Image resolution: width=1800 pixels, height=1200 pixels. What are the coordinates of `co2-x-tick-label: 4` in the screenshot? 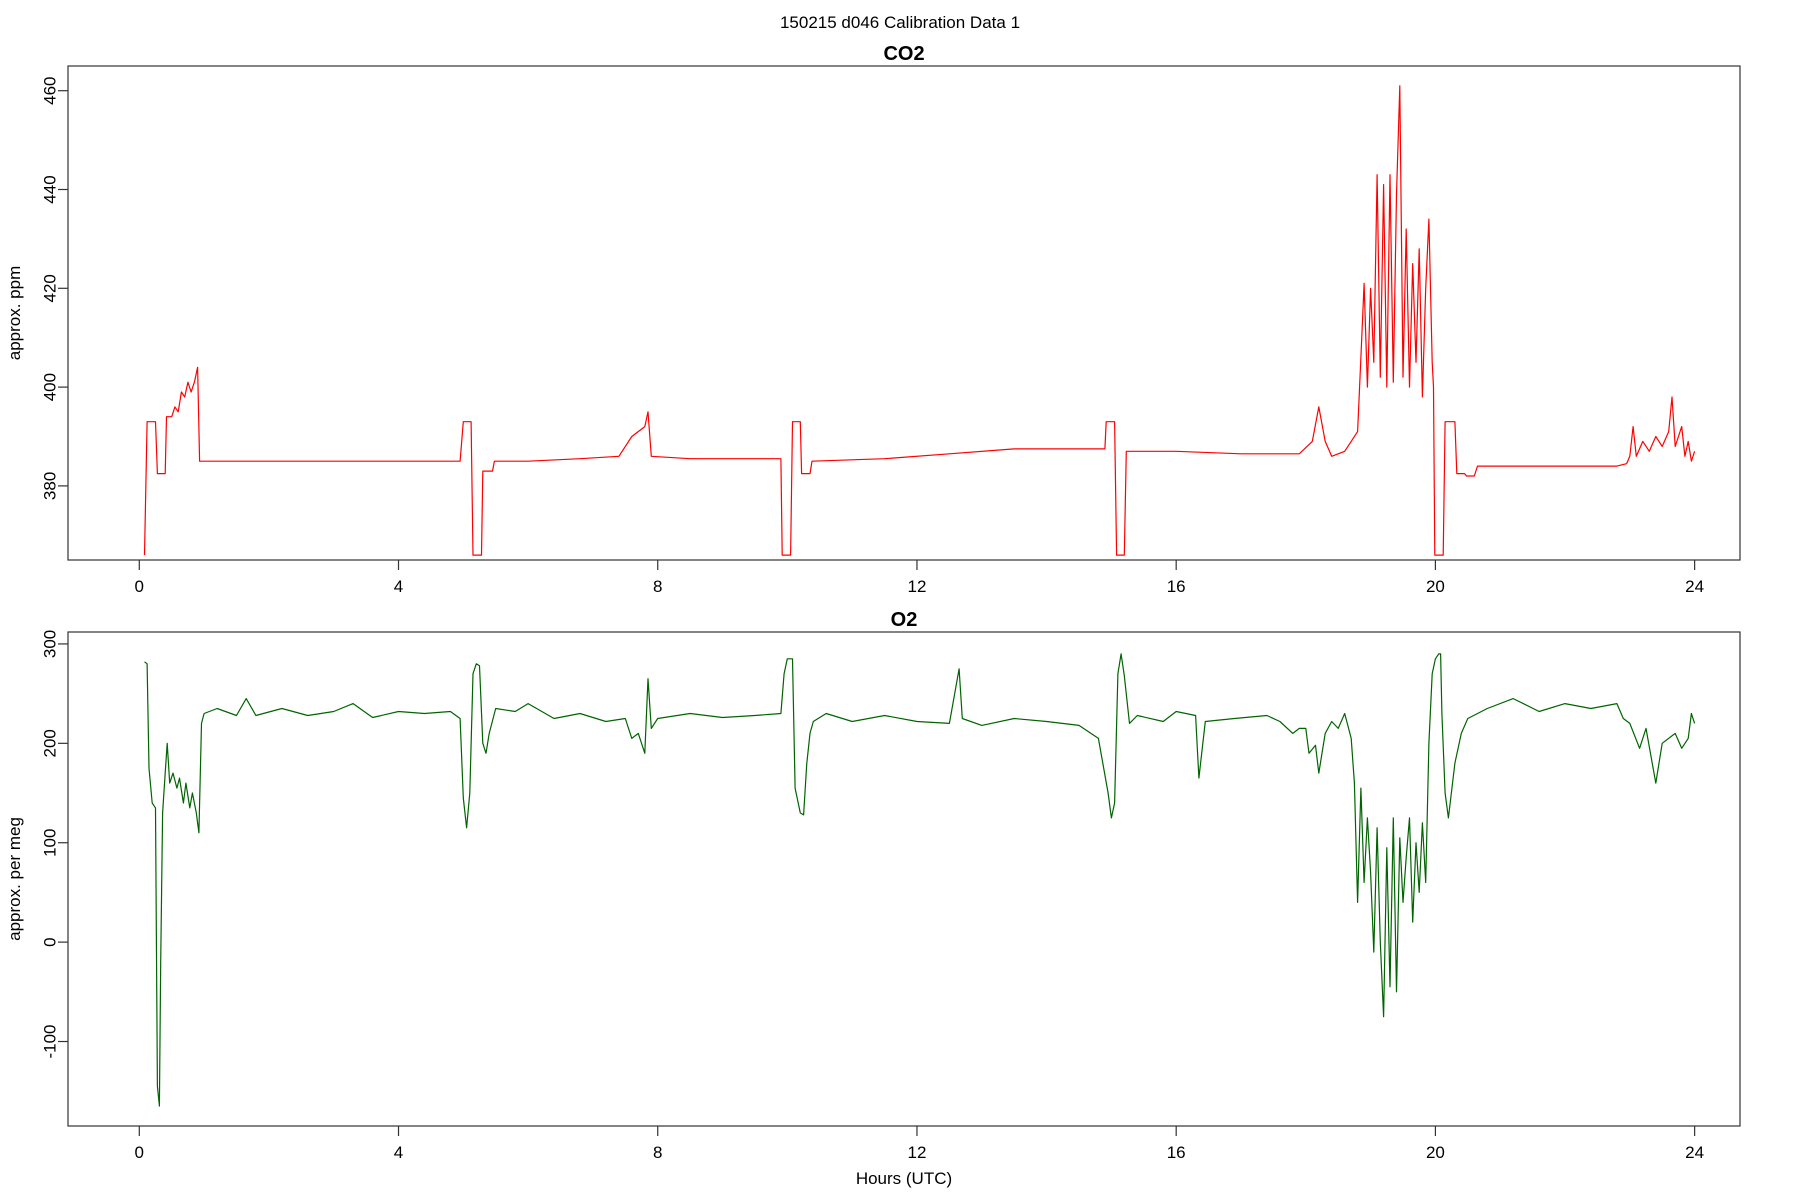 It's located at (398, 586).